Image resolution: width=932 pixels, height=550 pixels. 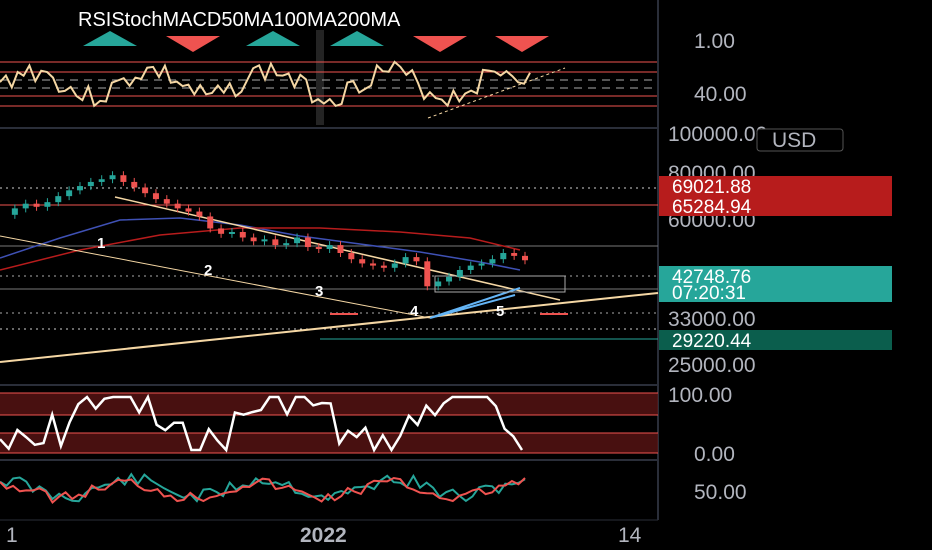 I want to click on support-value: 29220.44, so click(x=712, y=341).